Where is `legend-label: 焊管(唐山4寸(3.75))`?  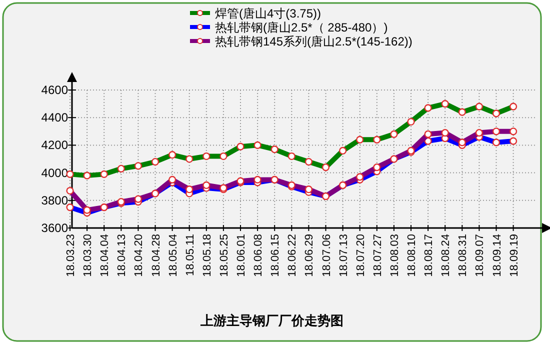
legend-label: 焊管(唐山4寸(3.75)) is located at coordinates (268, 13).